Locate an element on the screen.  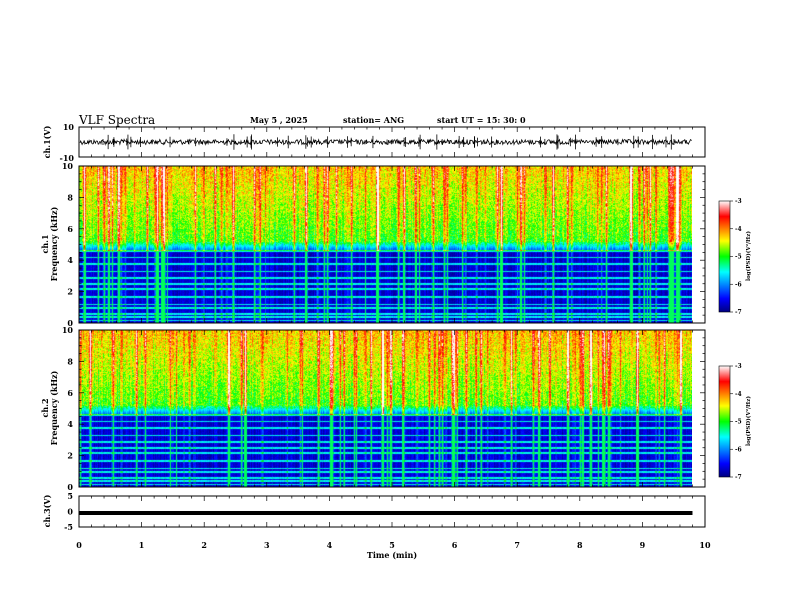
ch2-colorbar is located at coordinates (724, 421).